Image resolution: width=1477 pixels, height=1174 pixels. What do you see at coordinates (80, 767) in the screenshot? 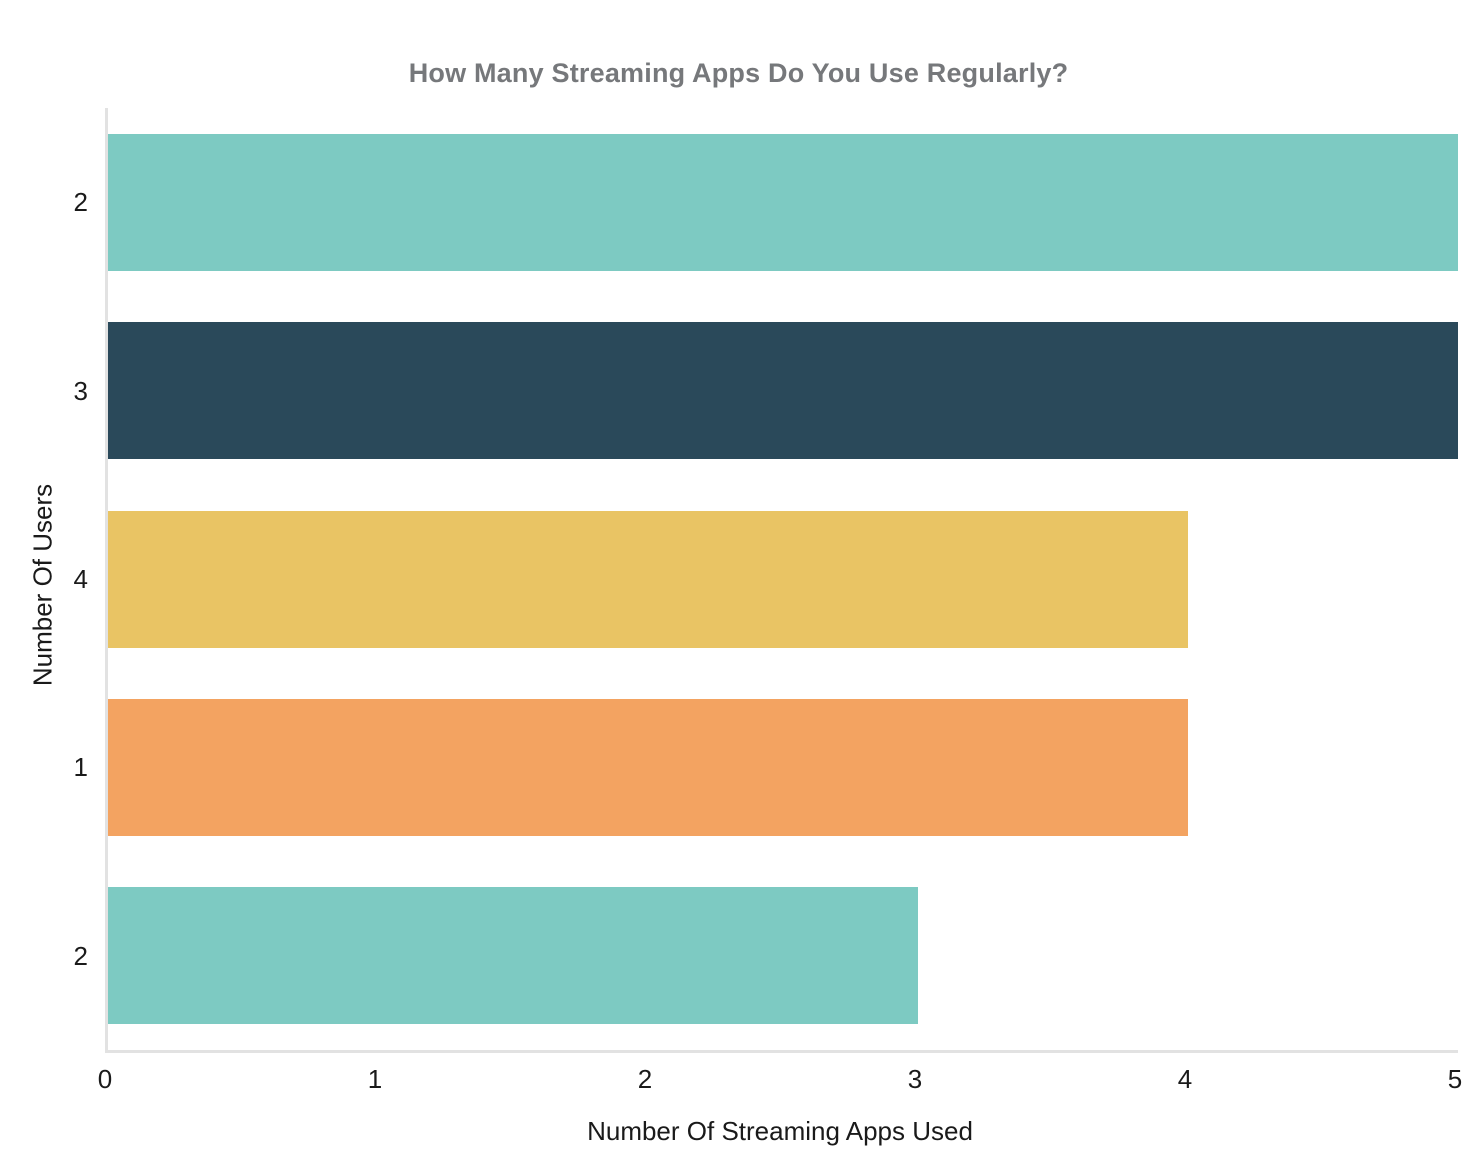
I see `y-tick-label: 1` at bounding box center [80, 767].